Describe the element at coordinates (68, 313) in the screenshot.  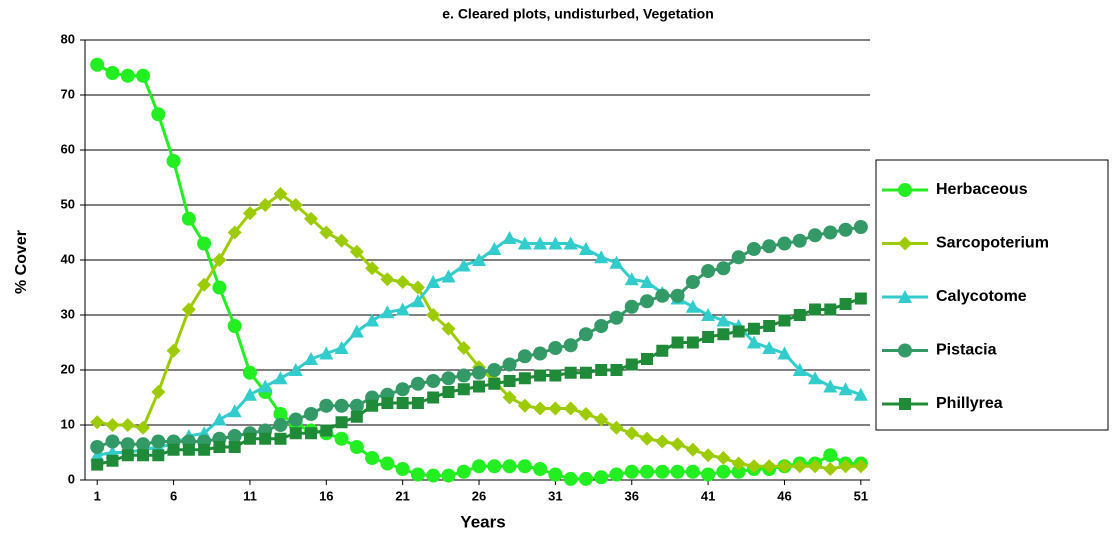
I see `y-tick-label: 30` at that location.